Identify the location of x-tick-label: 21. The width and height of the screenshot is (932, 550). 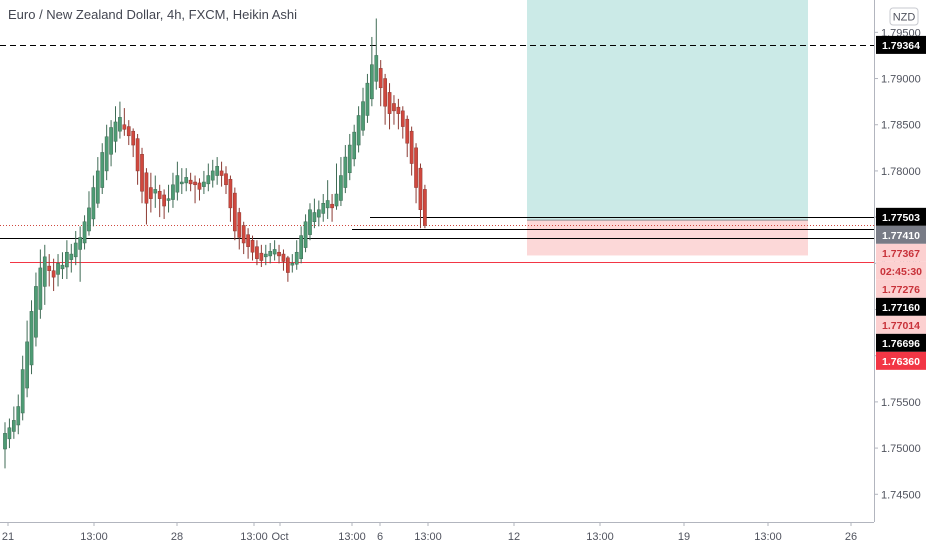
(8, 537).